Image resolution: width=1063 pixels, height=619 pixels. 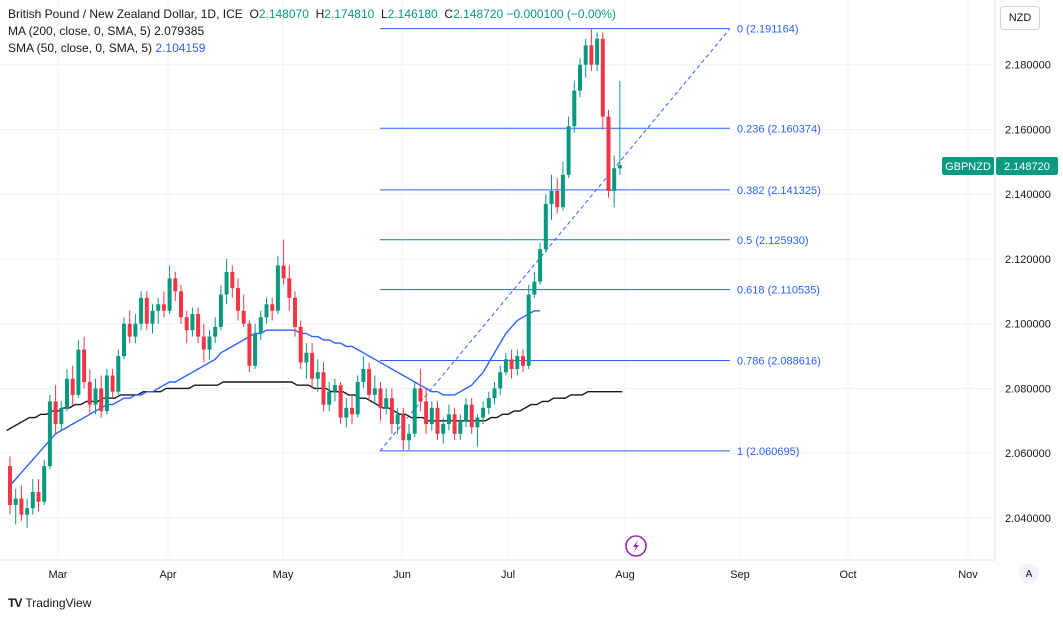 What do you see at coordinates (345, 14) in the screenshot?
I see `ohlc-high: H2.174810` at bounding box center [345, 14].